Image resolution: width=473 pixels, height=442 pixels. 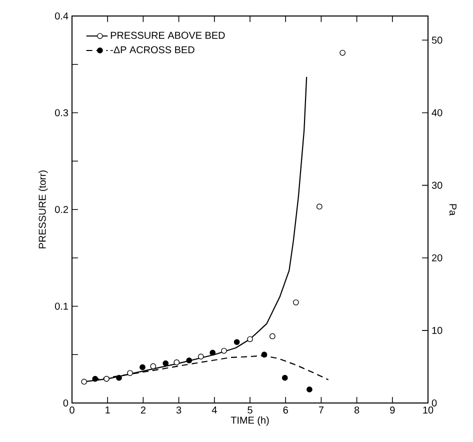 What do you see at coordinates (108, 410) in the screenshot?
I see `x-tick-label: 1` at bounding box center [108, 410].